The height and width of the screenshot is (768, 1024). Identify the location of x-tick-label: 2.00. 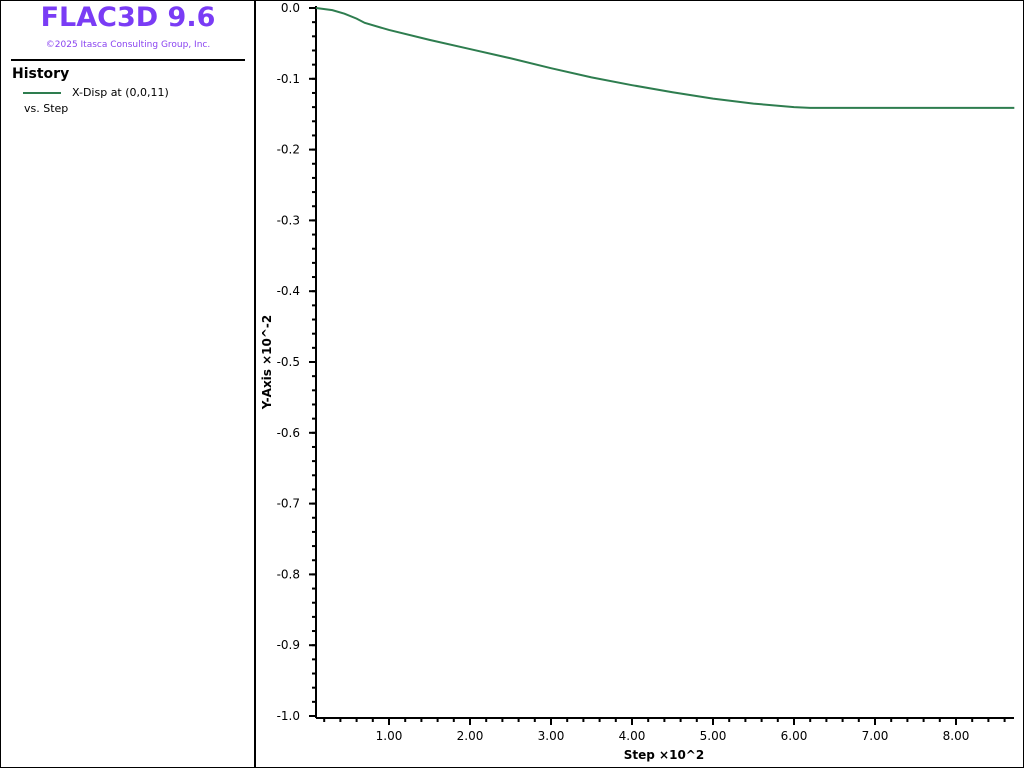
(470, 736).